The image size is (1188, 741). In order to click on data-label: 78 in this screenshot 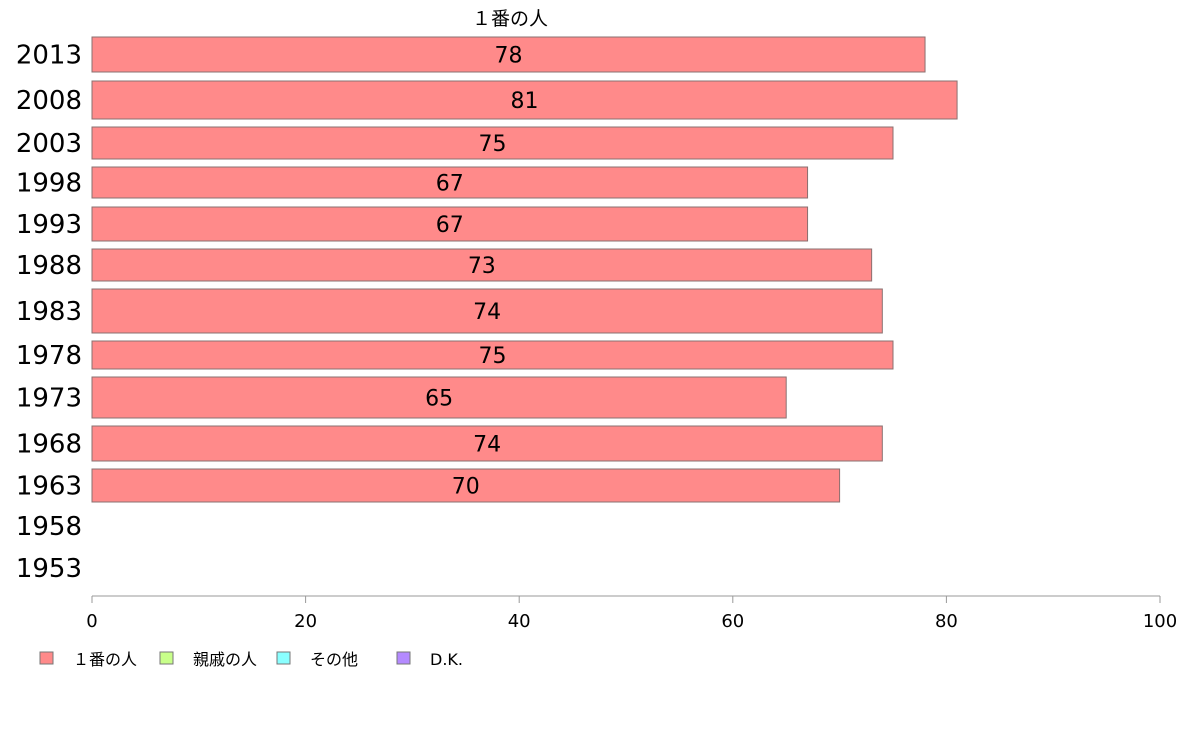, I will do `click(509, 56)`.